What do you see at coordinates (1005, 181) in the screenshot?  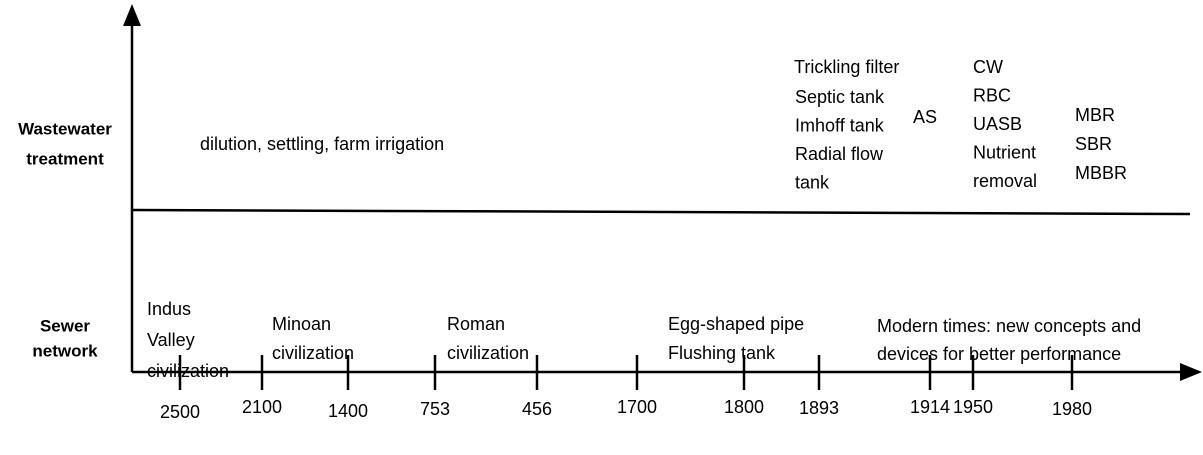 I see `treatment-item: removal` at bounding box center [1005, 181].